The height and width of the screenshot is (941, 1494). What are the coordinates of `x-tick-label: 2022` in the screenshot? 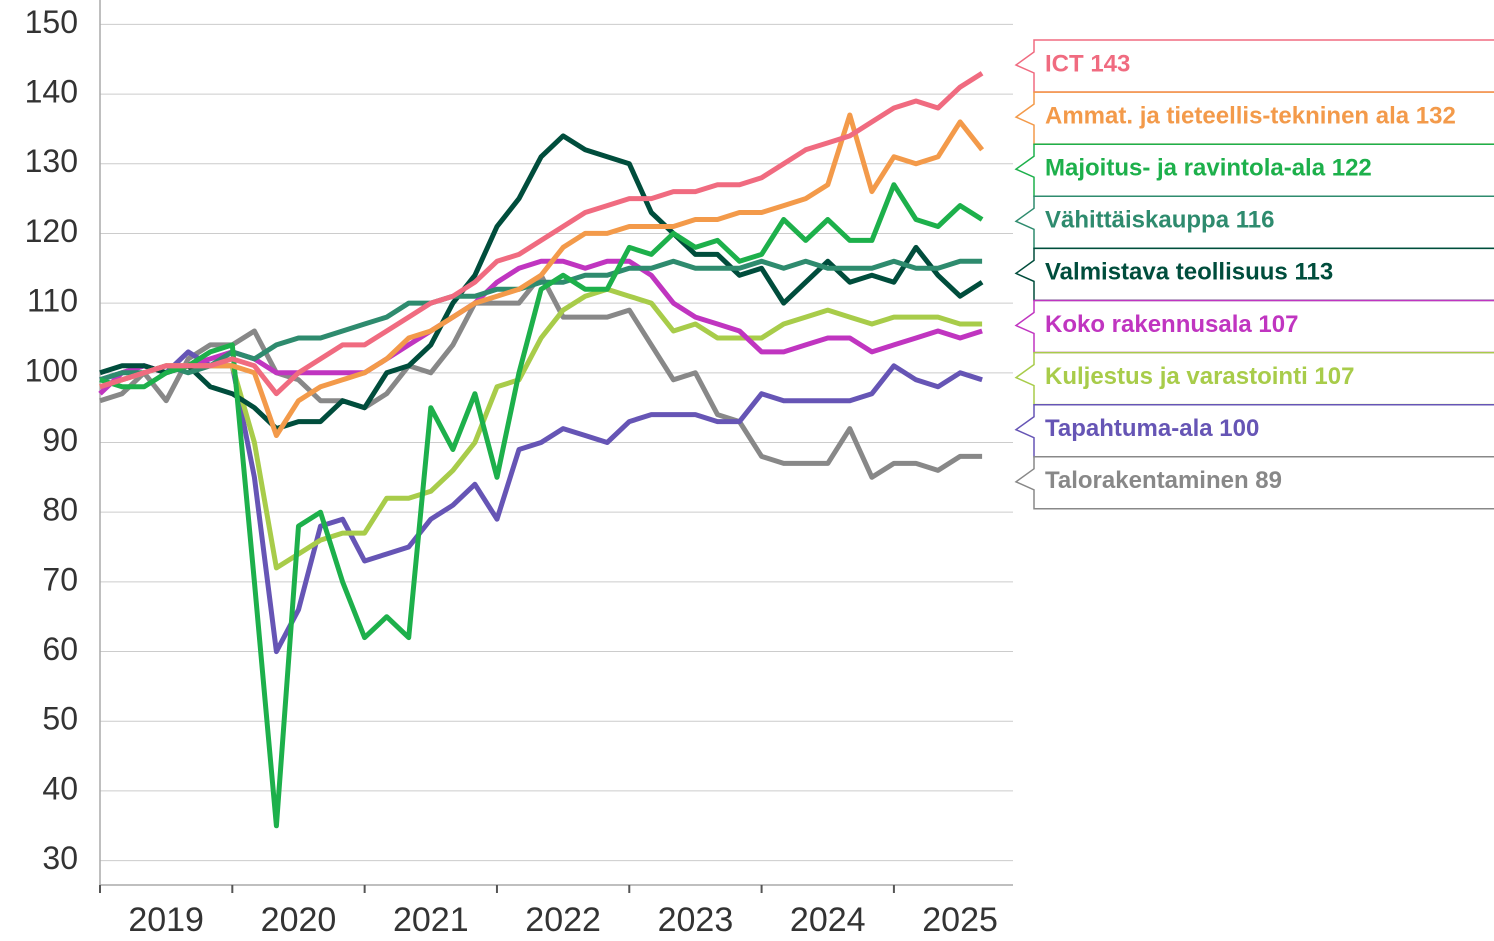 It's located at (563, 920).